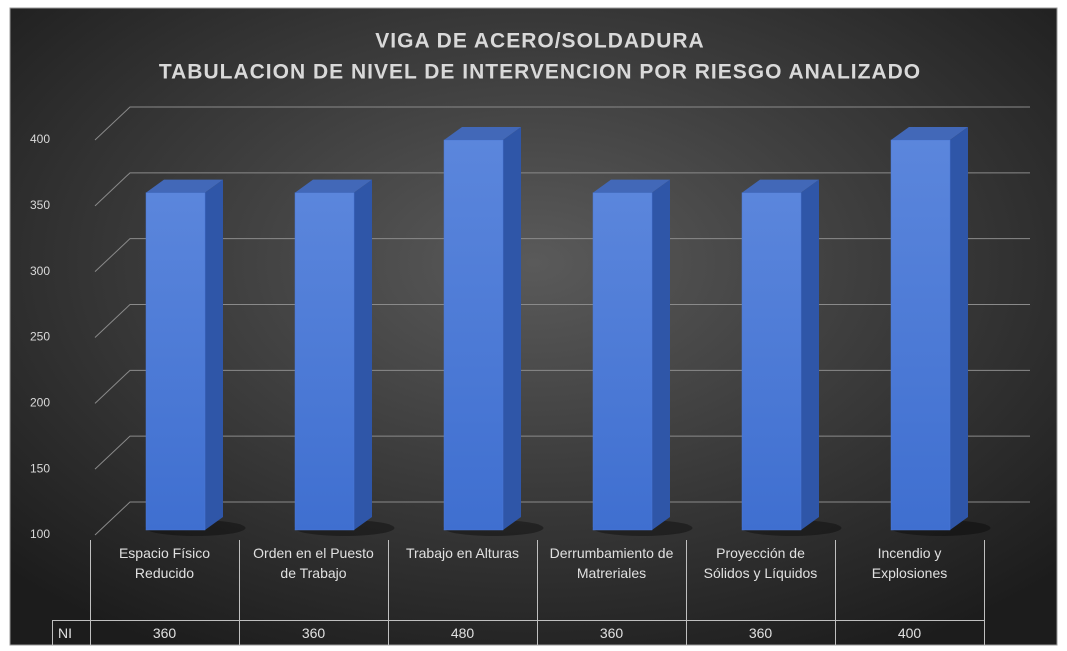 Image resolution: width=1067 pixels, height=651 pixels. Describe the element at coordinates (909, 563) in the screenshot. I see `x-tick-label: Incendio y Explosiones` at that location.